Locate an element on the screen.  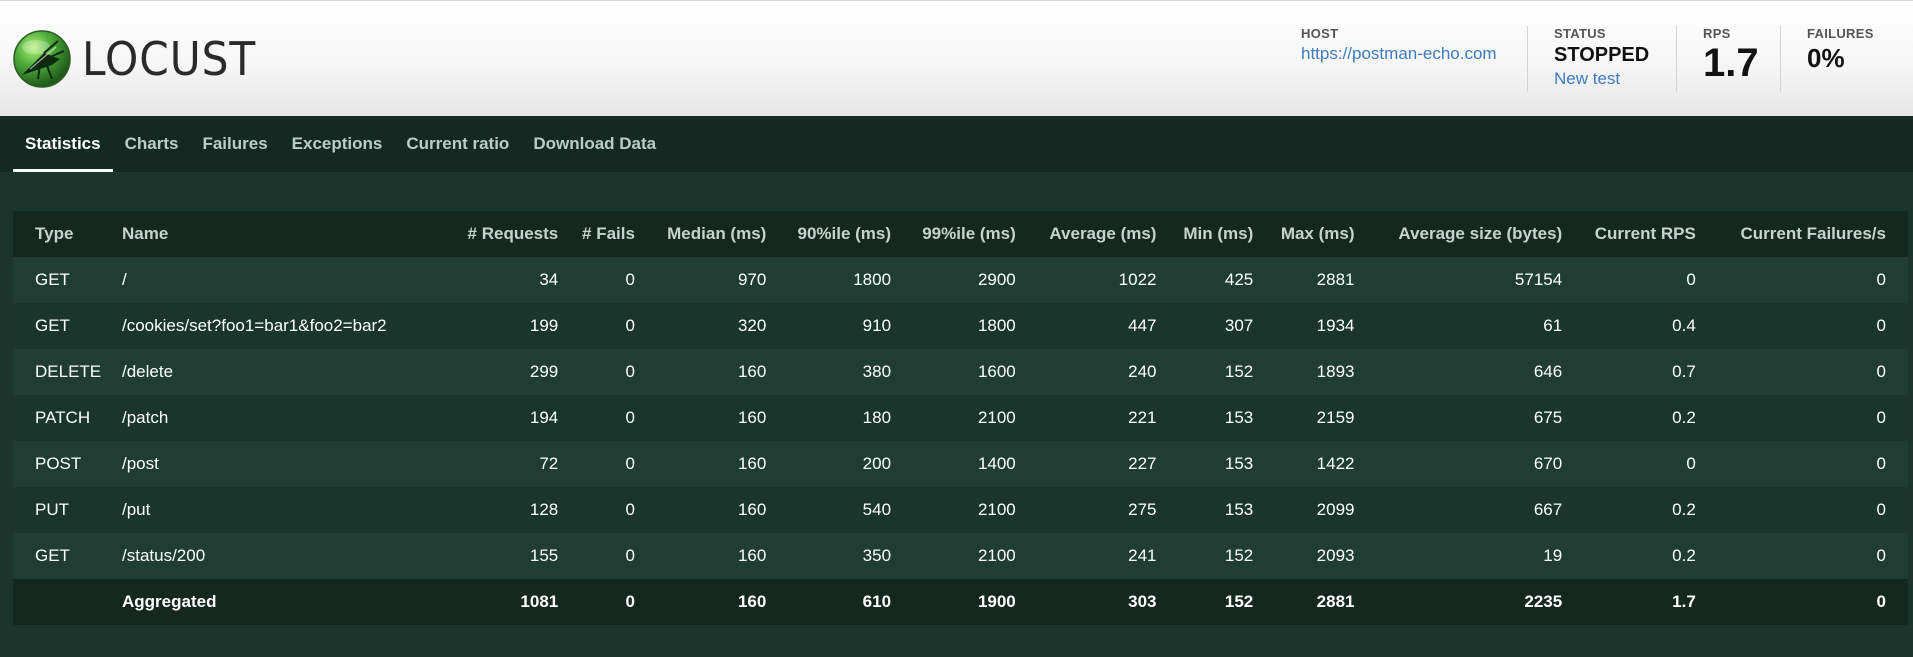
cell-type: POST is located at coordinates (61, 464).